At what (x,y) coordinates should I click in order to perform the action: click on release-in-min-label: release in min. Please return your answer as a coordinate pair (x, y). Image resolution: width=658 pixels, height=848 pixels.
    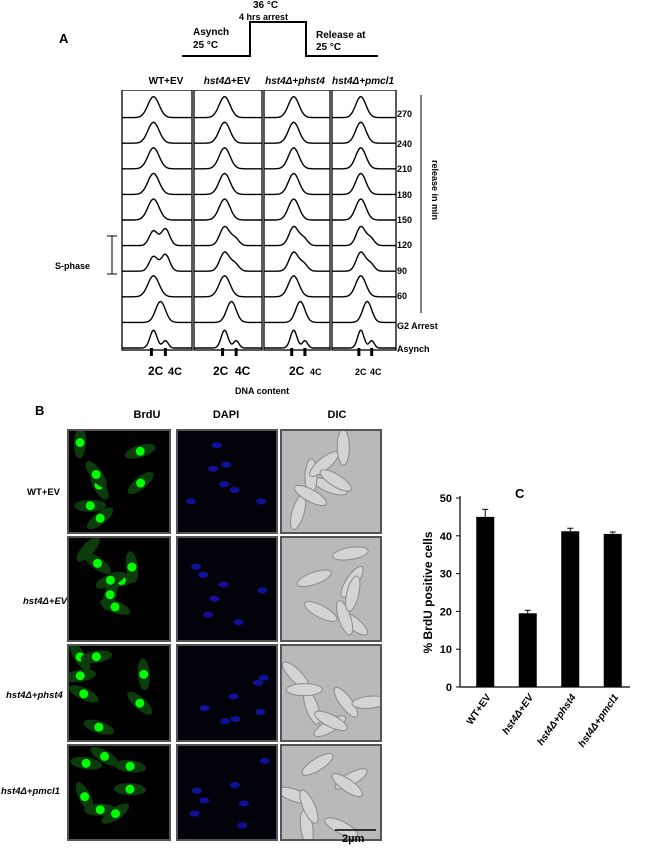
    Looking at the image, I should click on (435, 190).